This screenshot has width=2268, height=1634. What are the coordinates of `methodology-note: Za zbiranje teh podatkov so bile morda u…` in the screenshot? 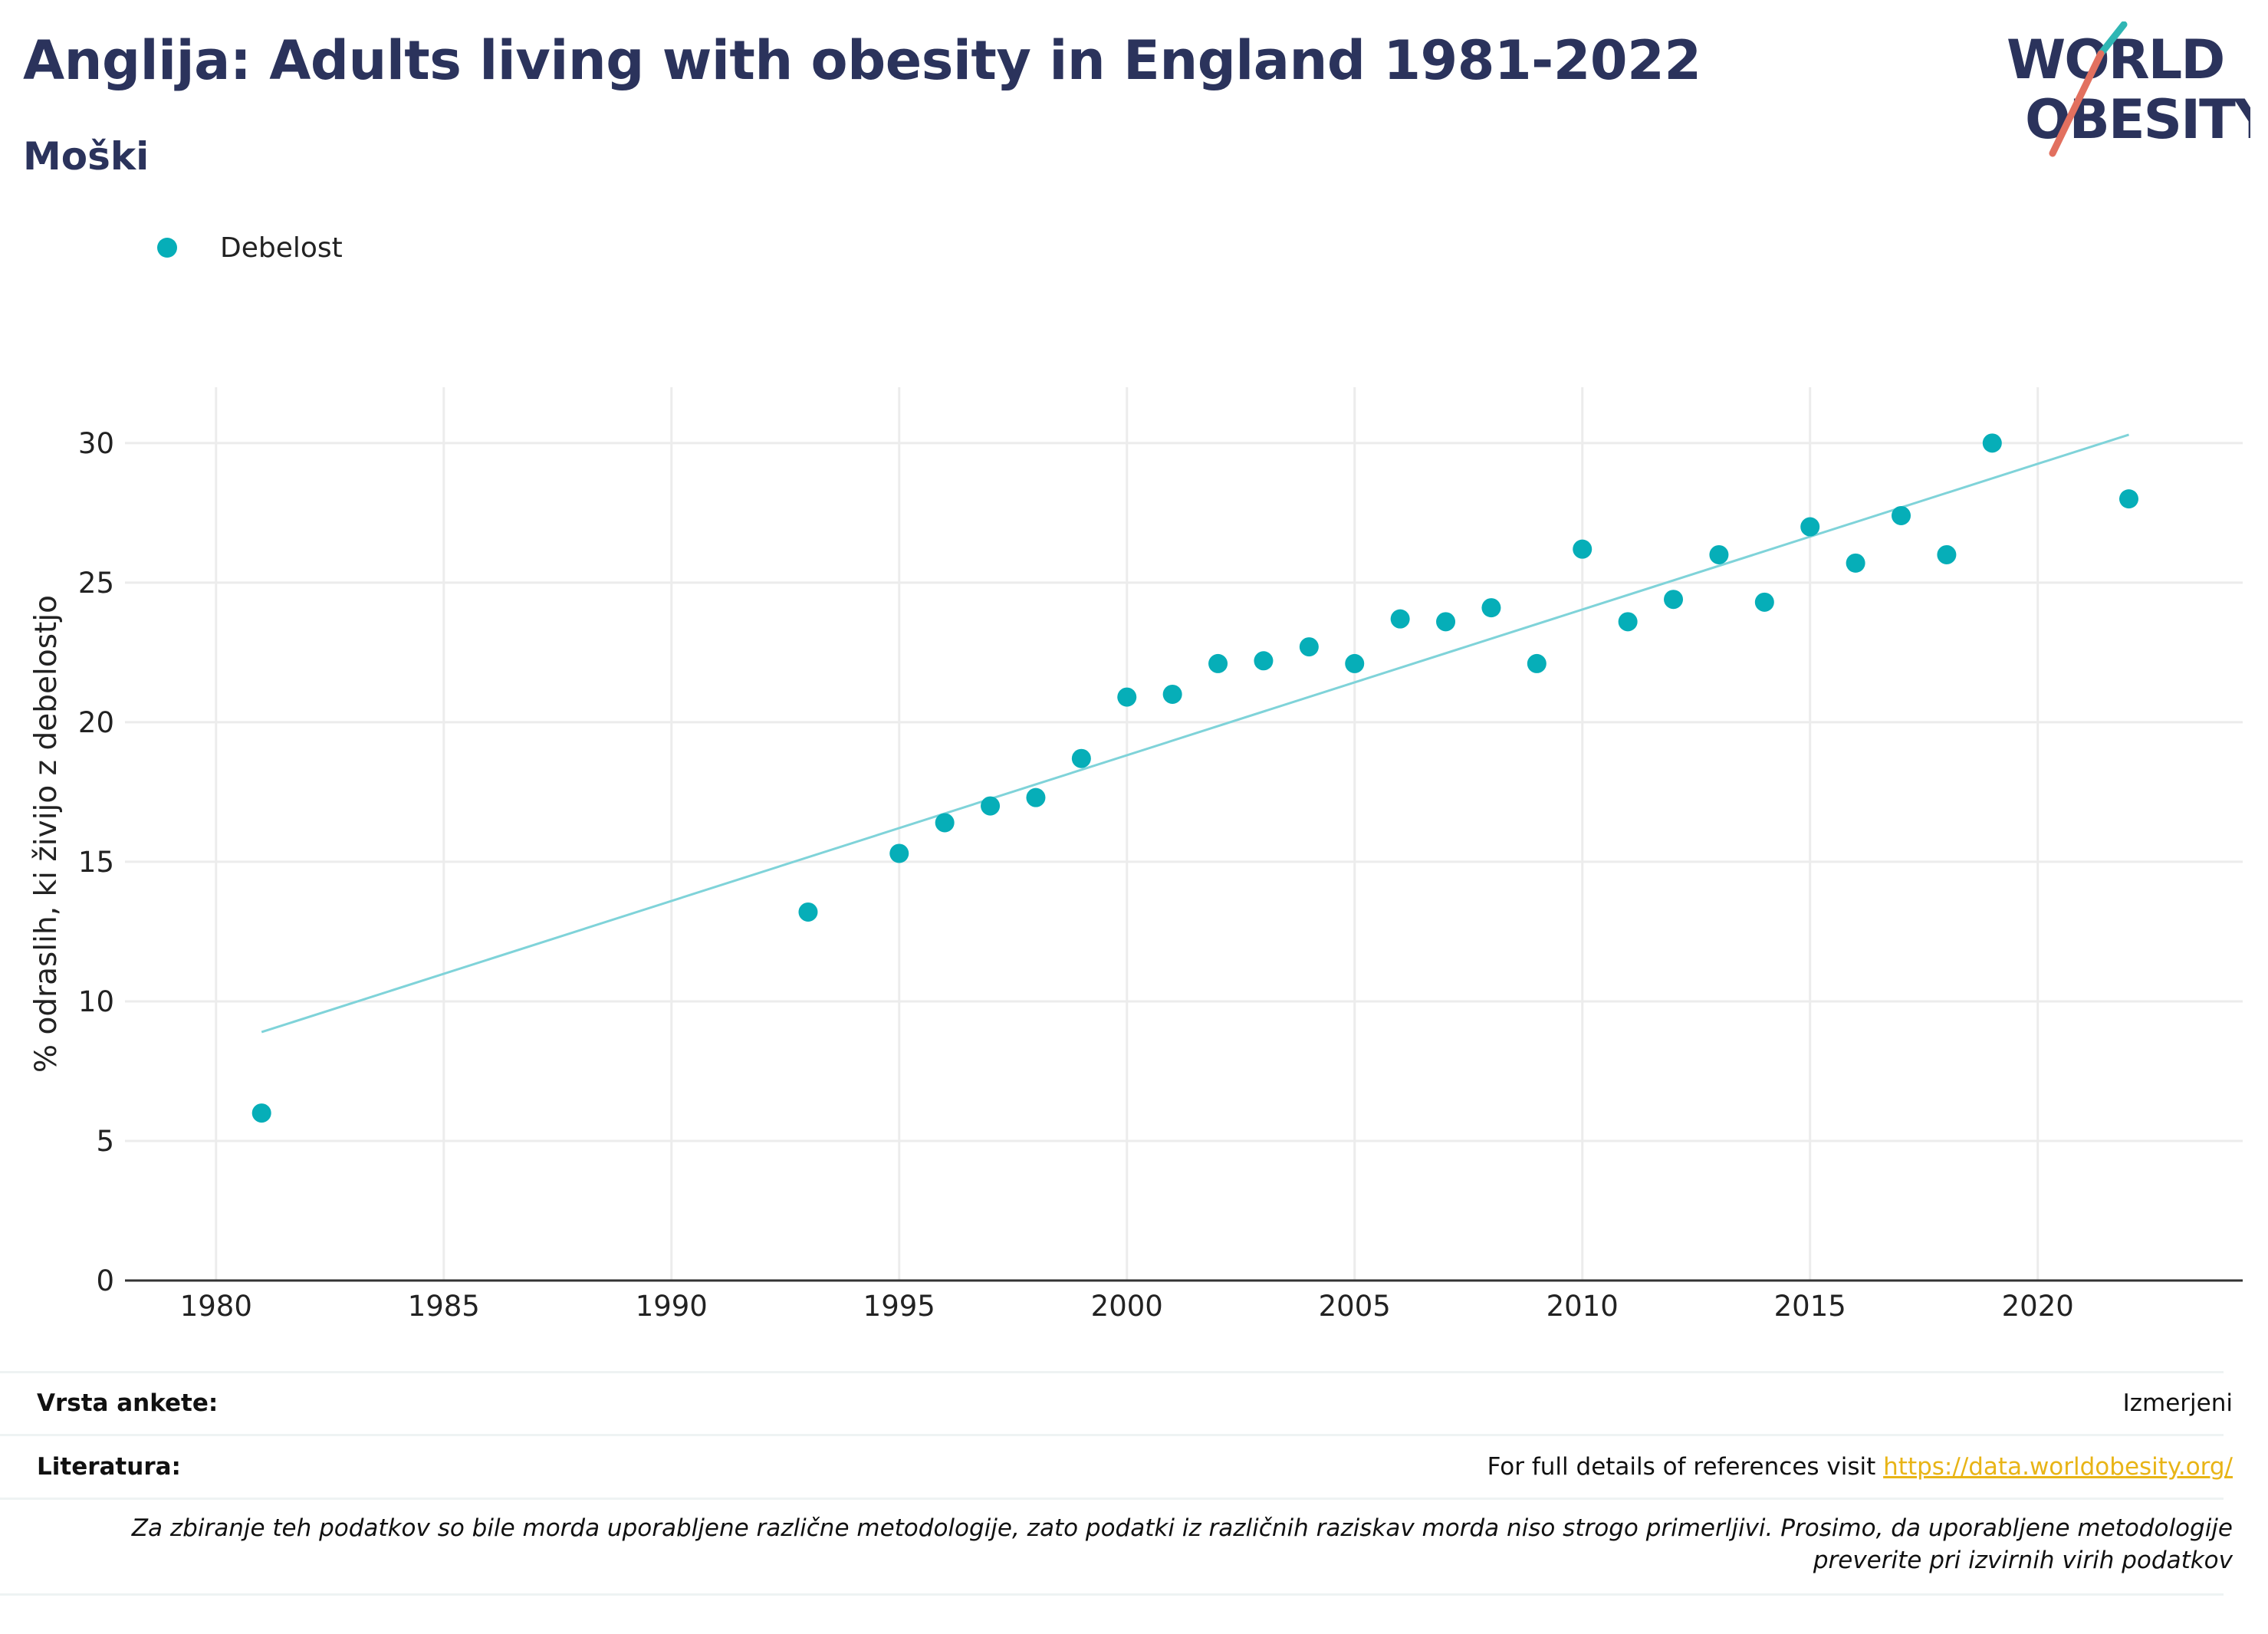 It's located at (1182, 1544).